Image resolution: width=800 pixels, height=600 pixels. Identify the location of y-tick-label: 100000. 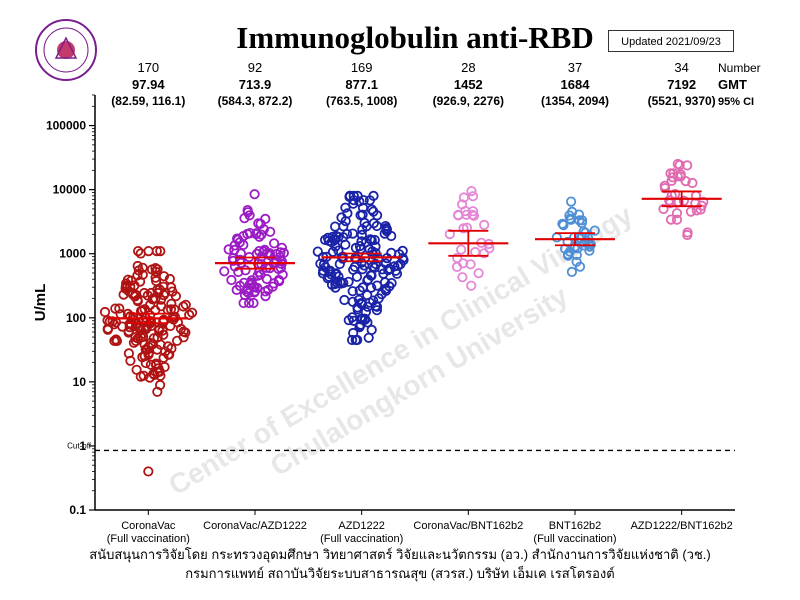
(66, 126).